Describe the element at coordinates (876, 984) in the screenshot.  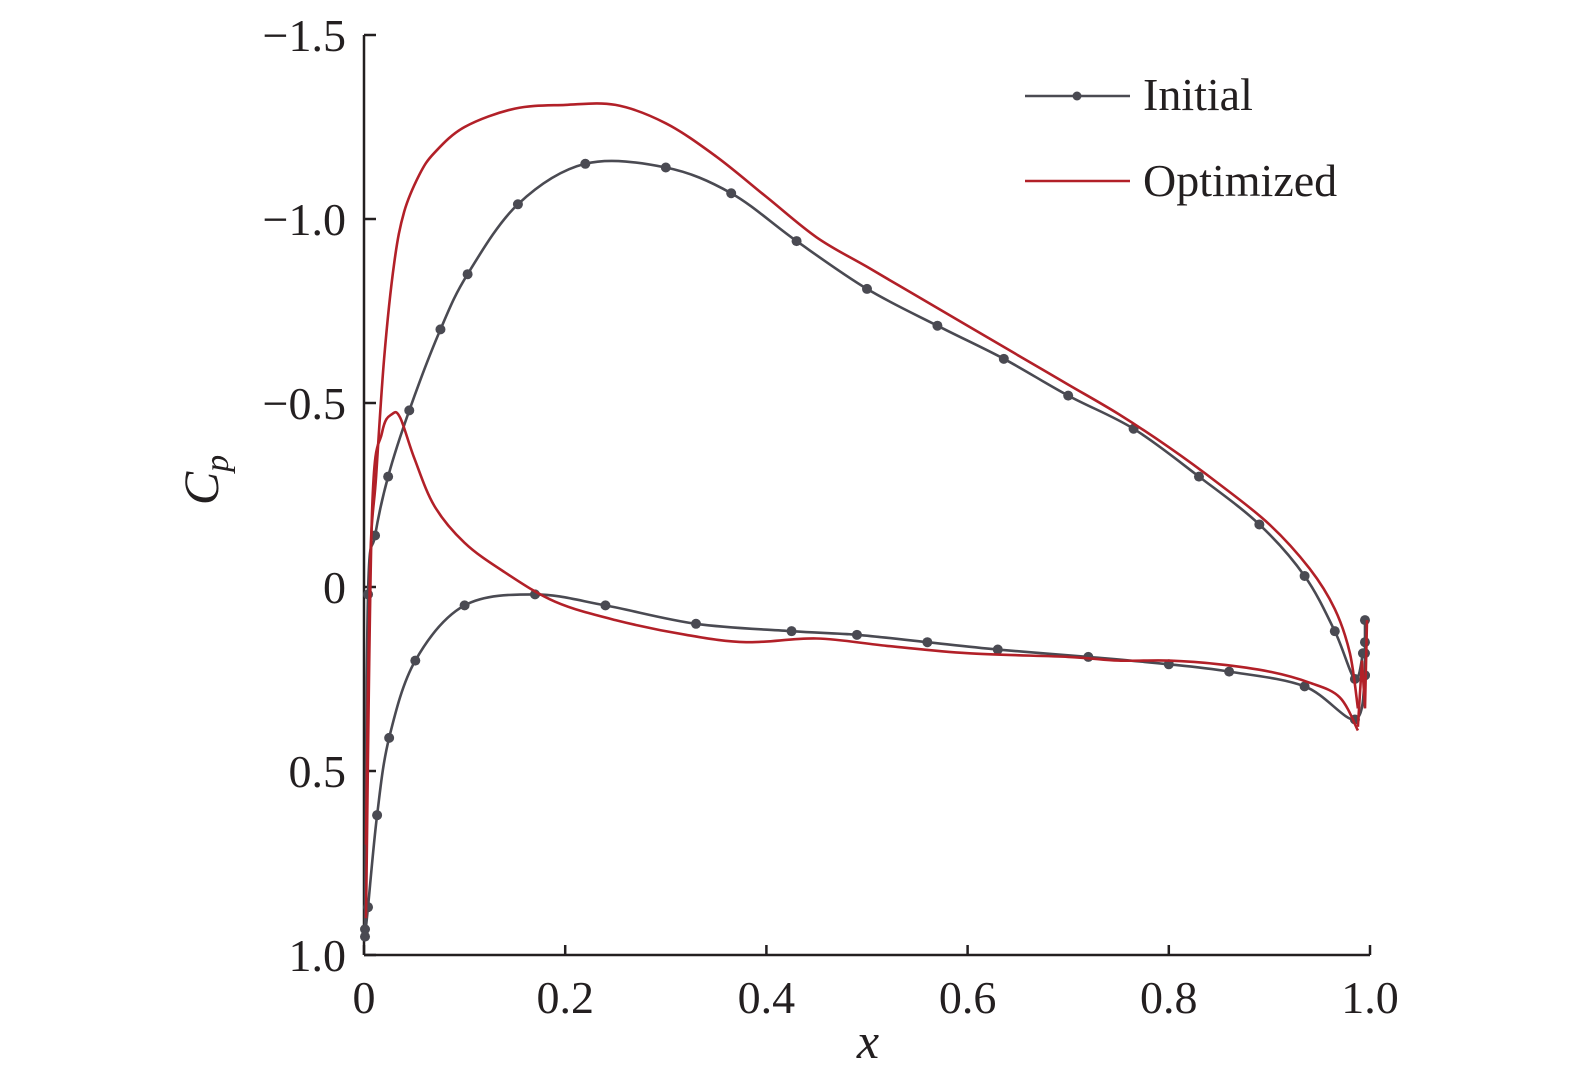
I see `x-ticks: 0 0.2 0.4 0.6 0.8 1.0` at that location.